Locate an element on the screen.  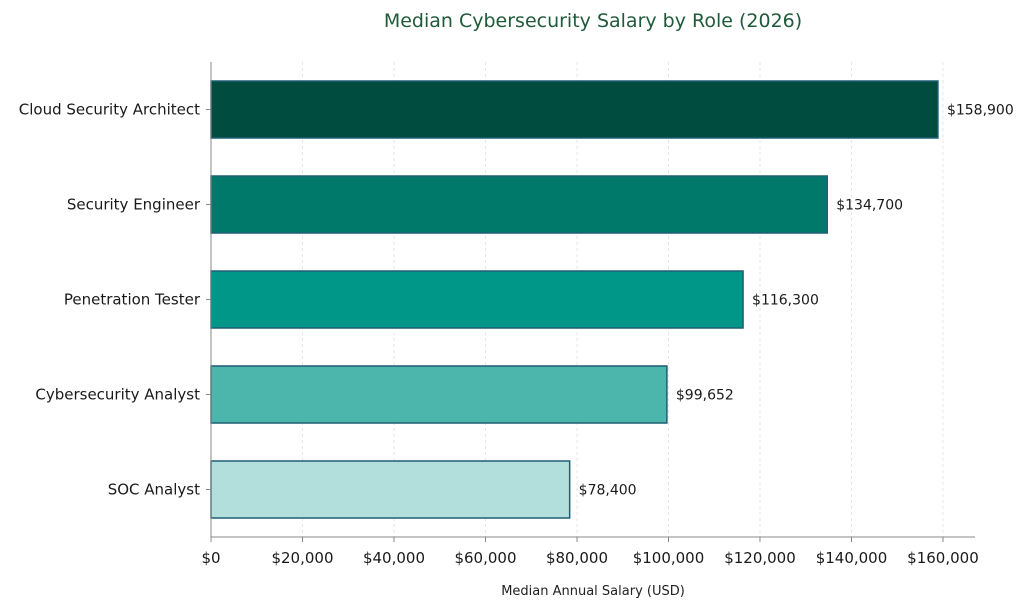
value-label: $99,652 is located at coordinates (705, 396).